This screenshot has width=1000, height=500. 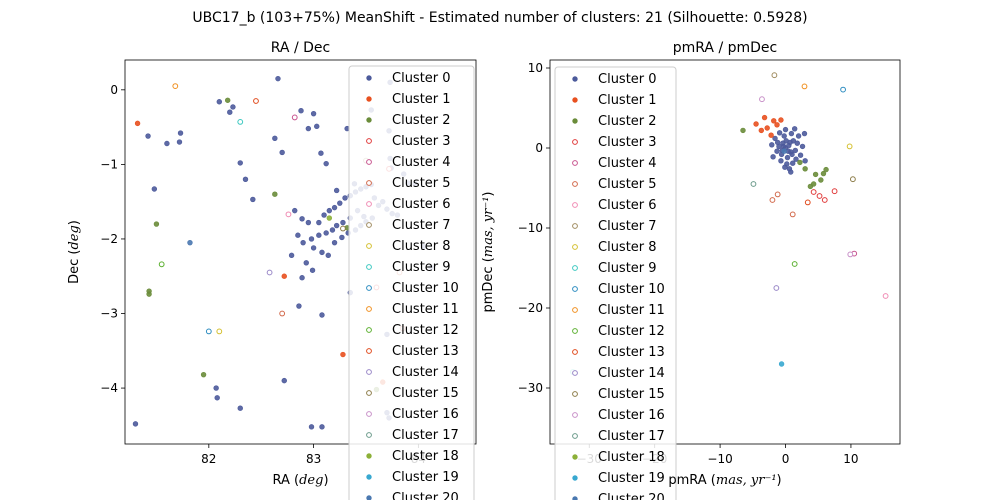 What do you see at coordinates (425, 309) in the screenshot?
I see `legend-label: Cluster 11` at bounding box center [425, 309].